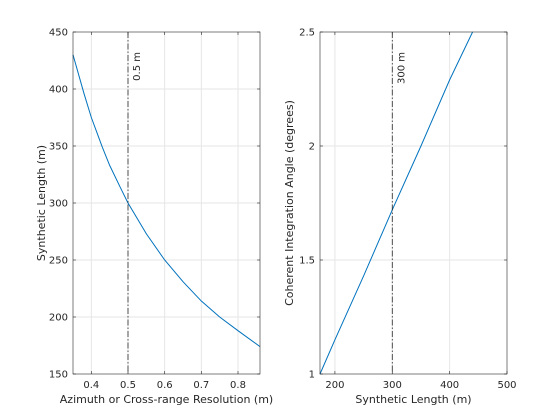 Image resolution: width=560 pixels, height=420 pixels. Describe the element at coordinates (238, 385) in the screenshot. I see `x-tick-label: 0.8` at that location.